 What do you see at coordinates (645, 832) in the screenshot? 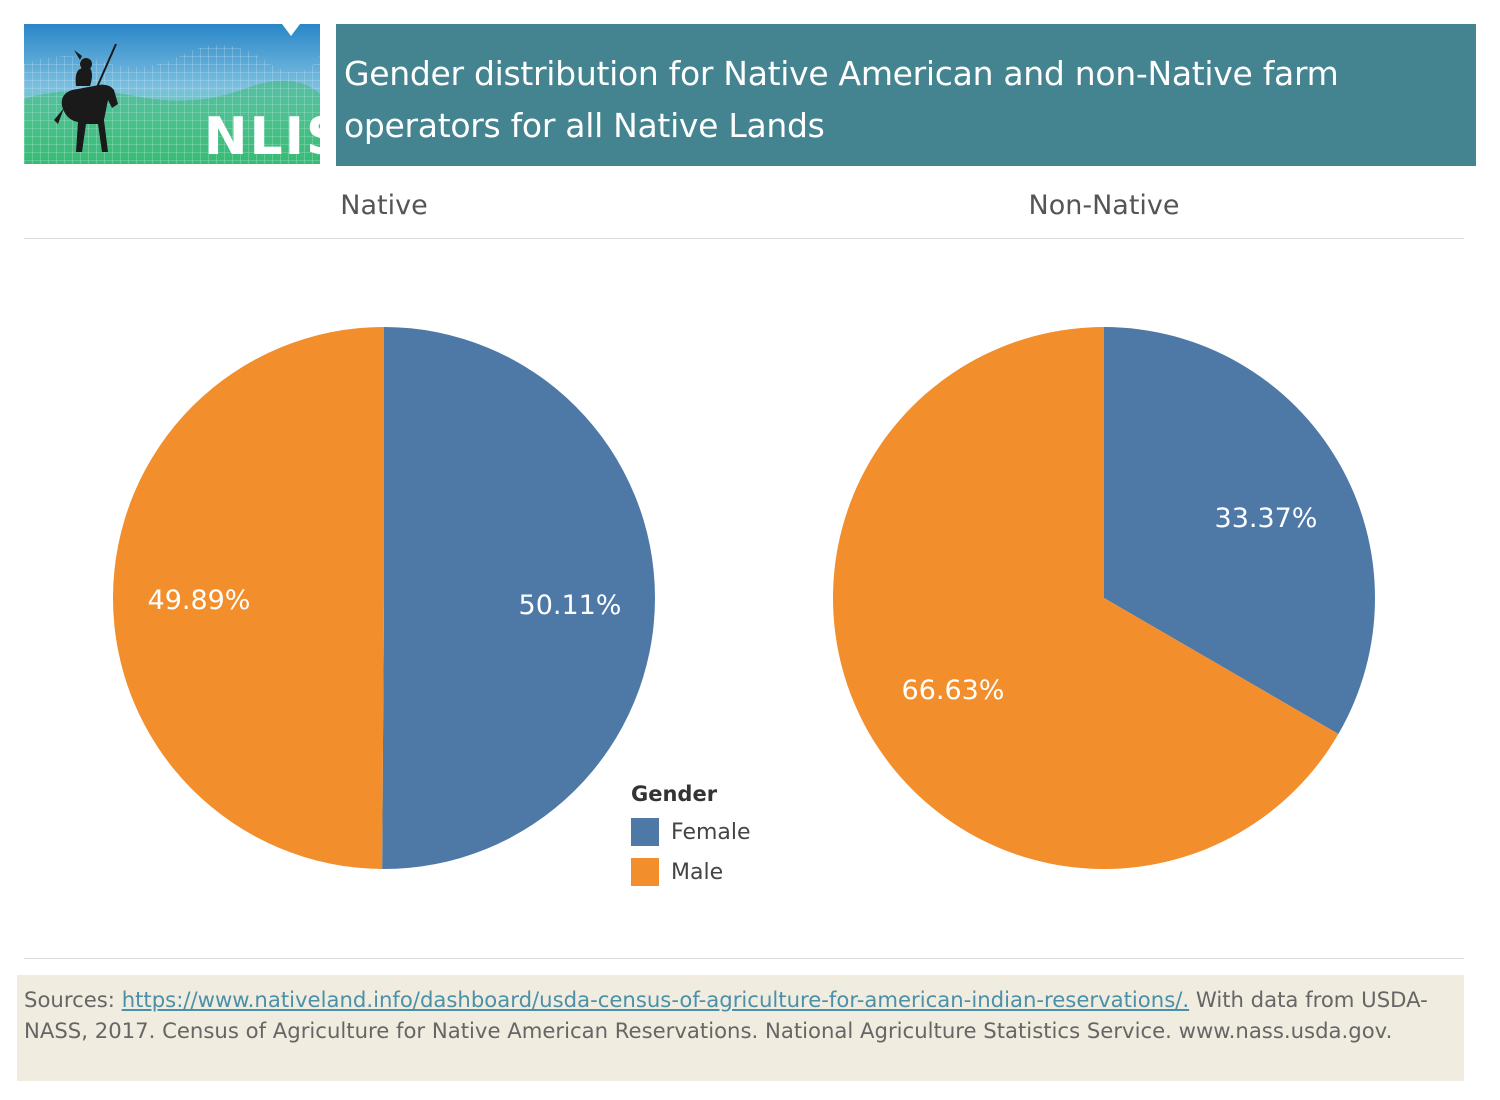
I see `legend-swatch-female` at bounding box center [645, 832].